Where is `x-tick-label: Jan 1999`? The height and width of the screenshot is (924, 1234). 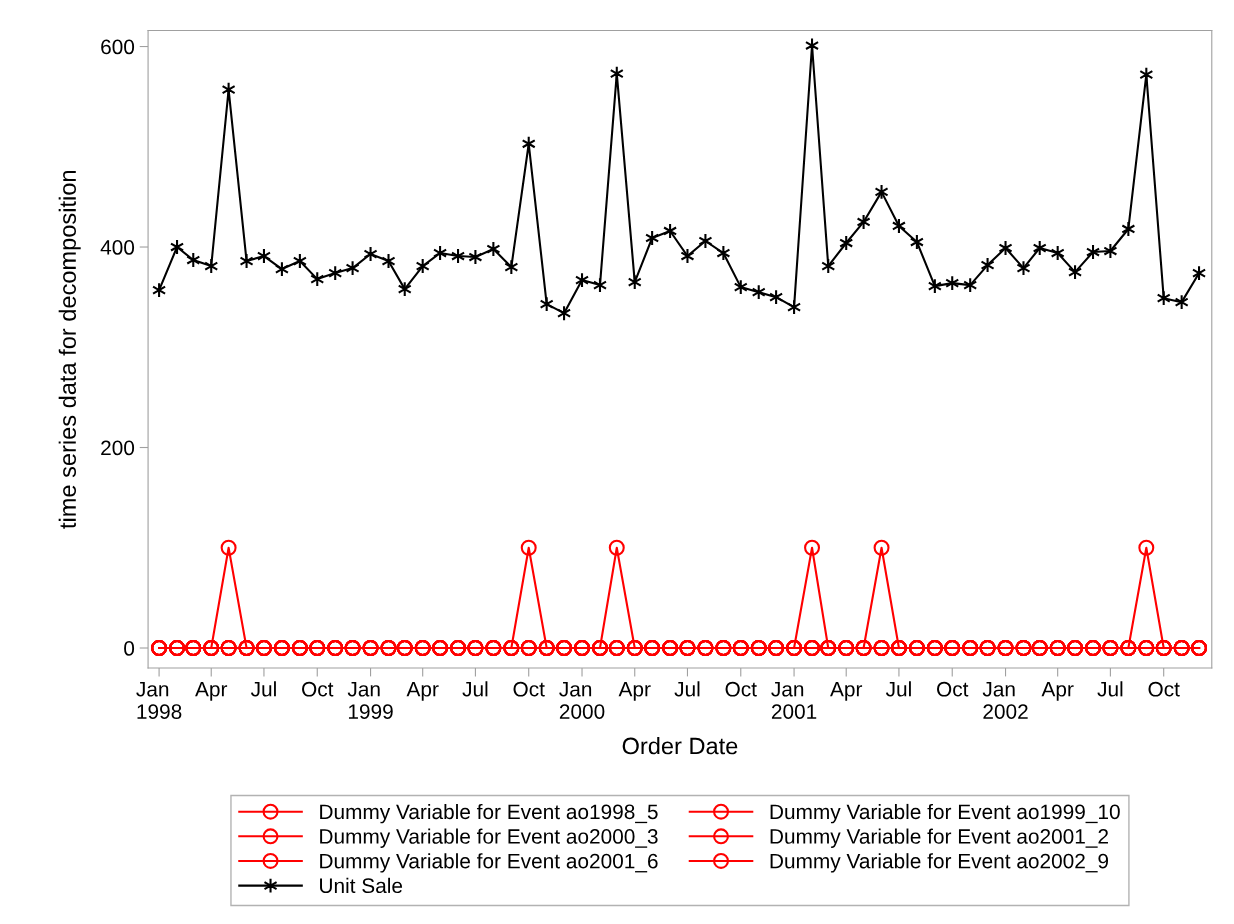 x-tick-label: Jan 1999 is located at coordinates (370, 700).